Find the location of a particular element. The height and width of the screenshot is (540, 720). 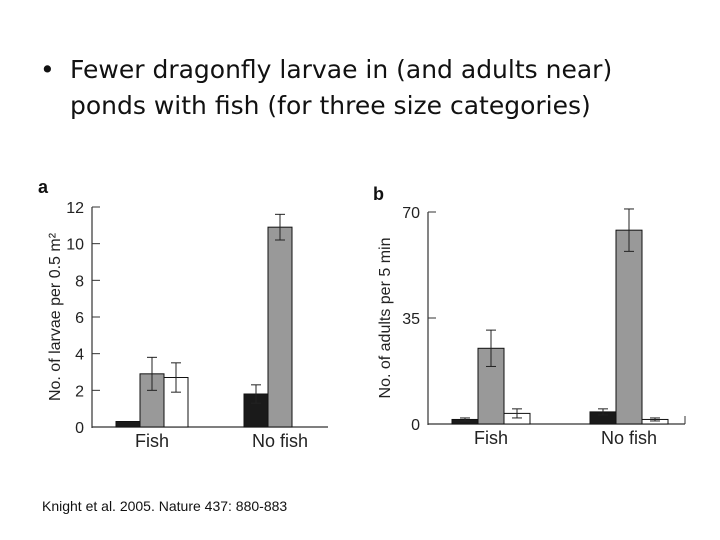

y-tick-label: 6 is located at coordinates (79, 318).